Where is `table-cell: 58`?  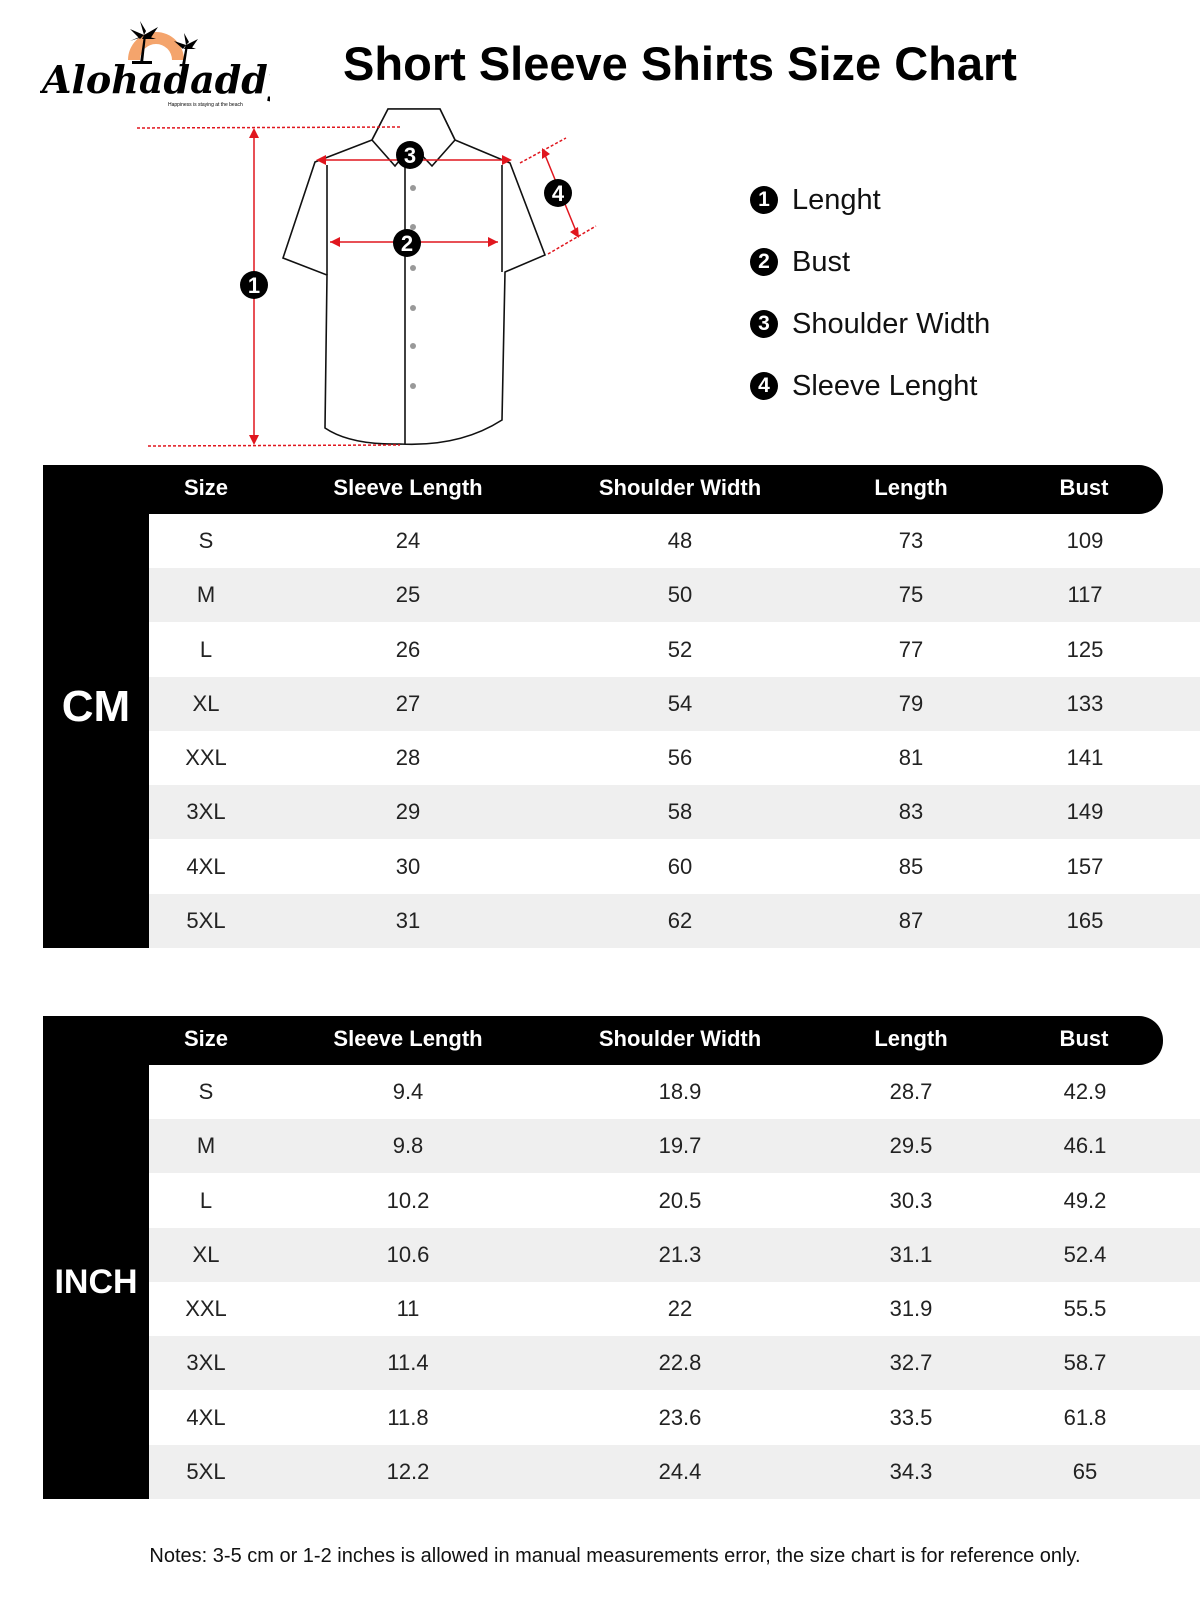 table-cell: 58 is located at coordinates (680, 812).